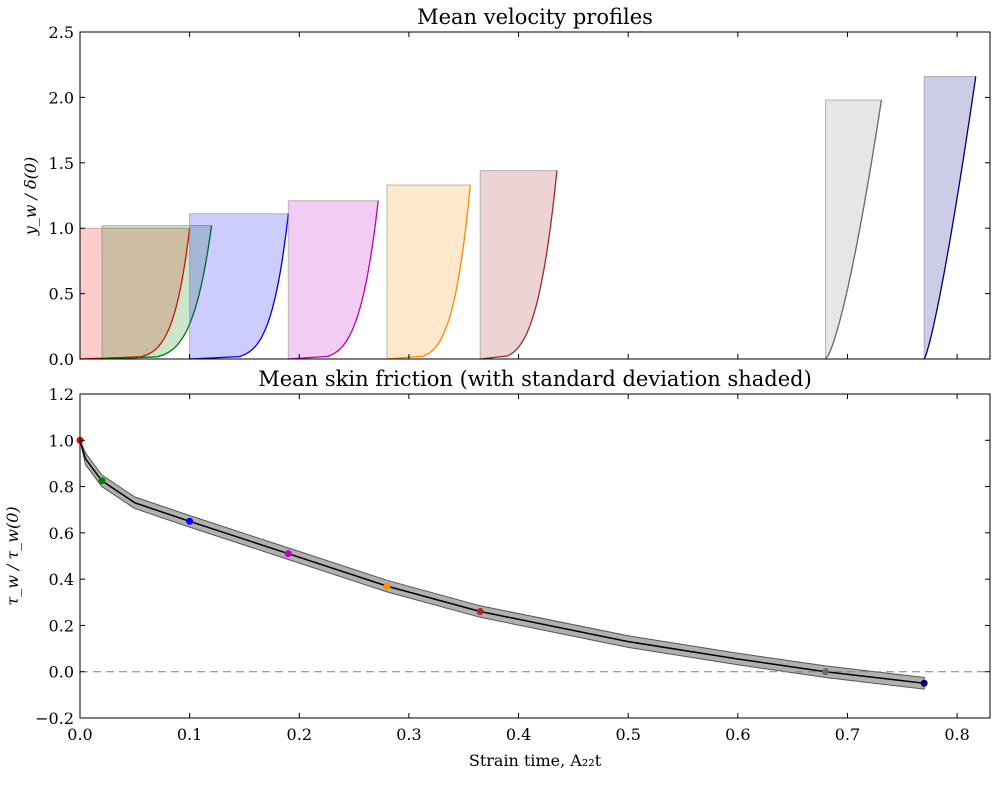  I want to click on y-tick-label: 2.0, so click(61, 97).